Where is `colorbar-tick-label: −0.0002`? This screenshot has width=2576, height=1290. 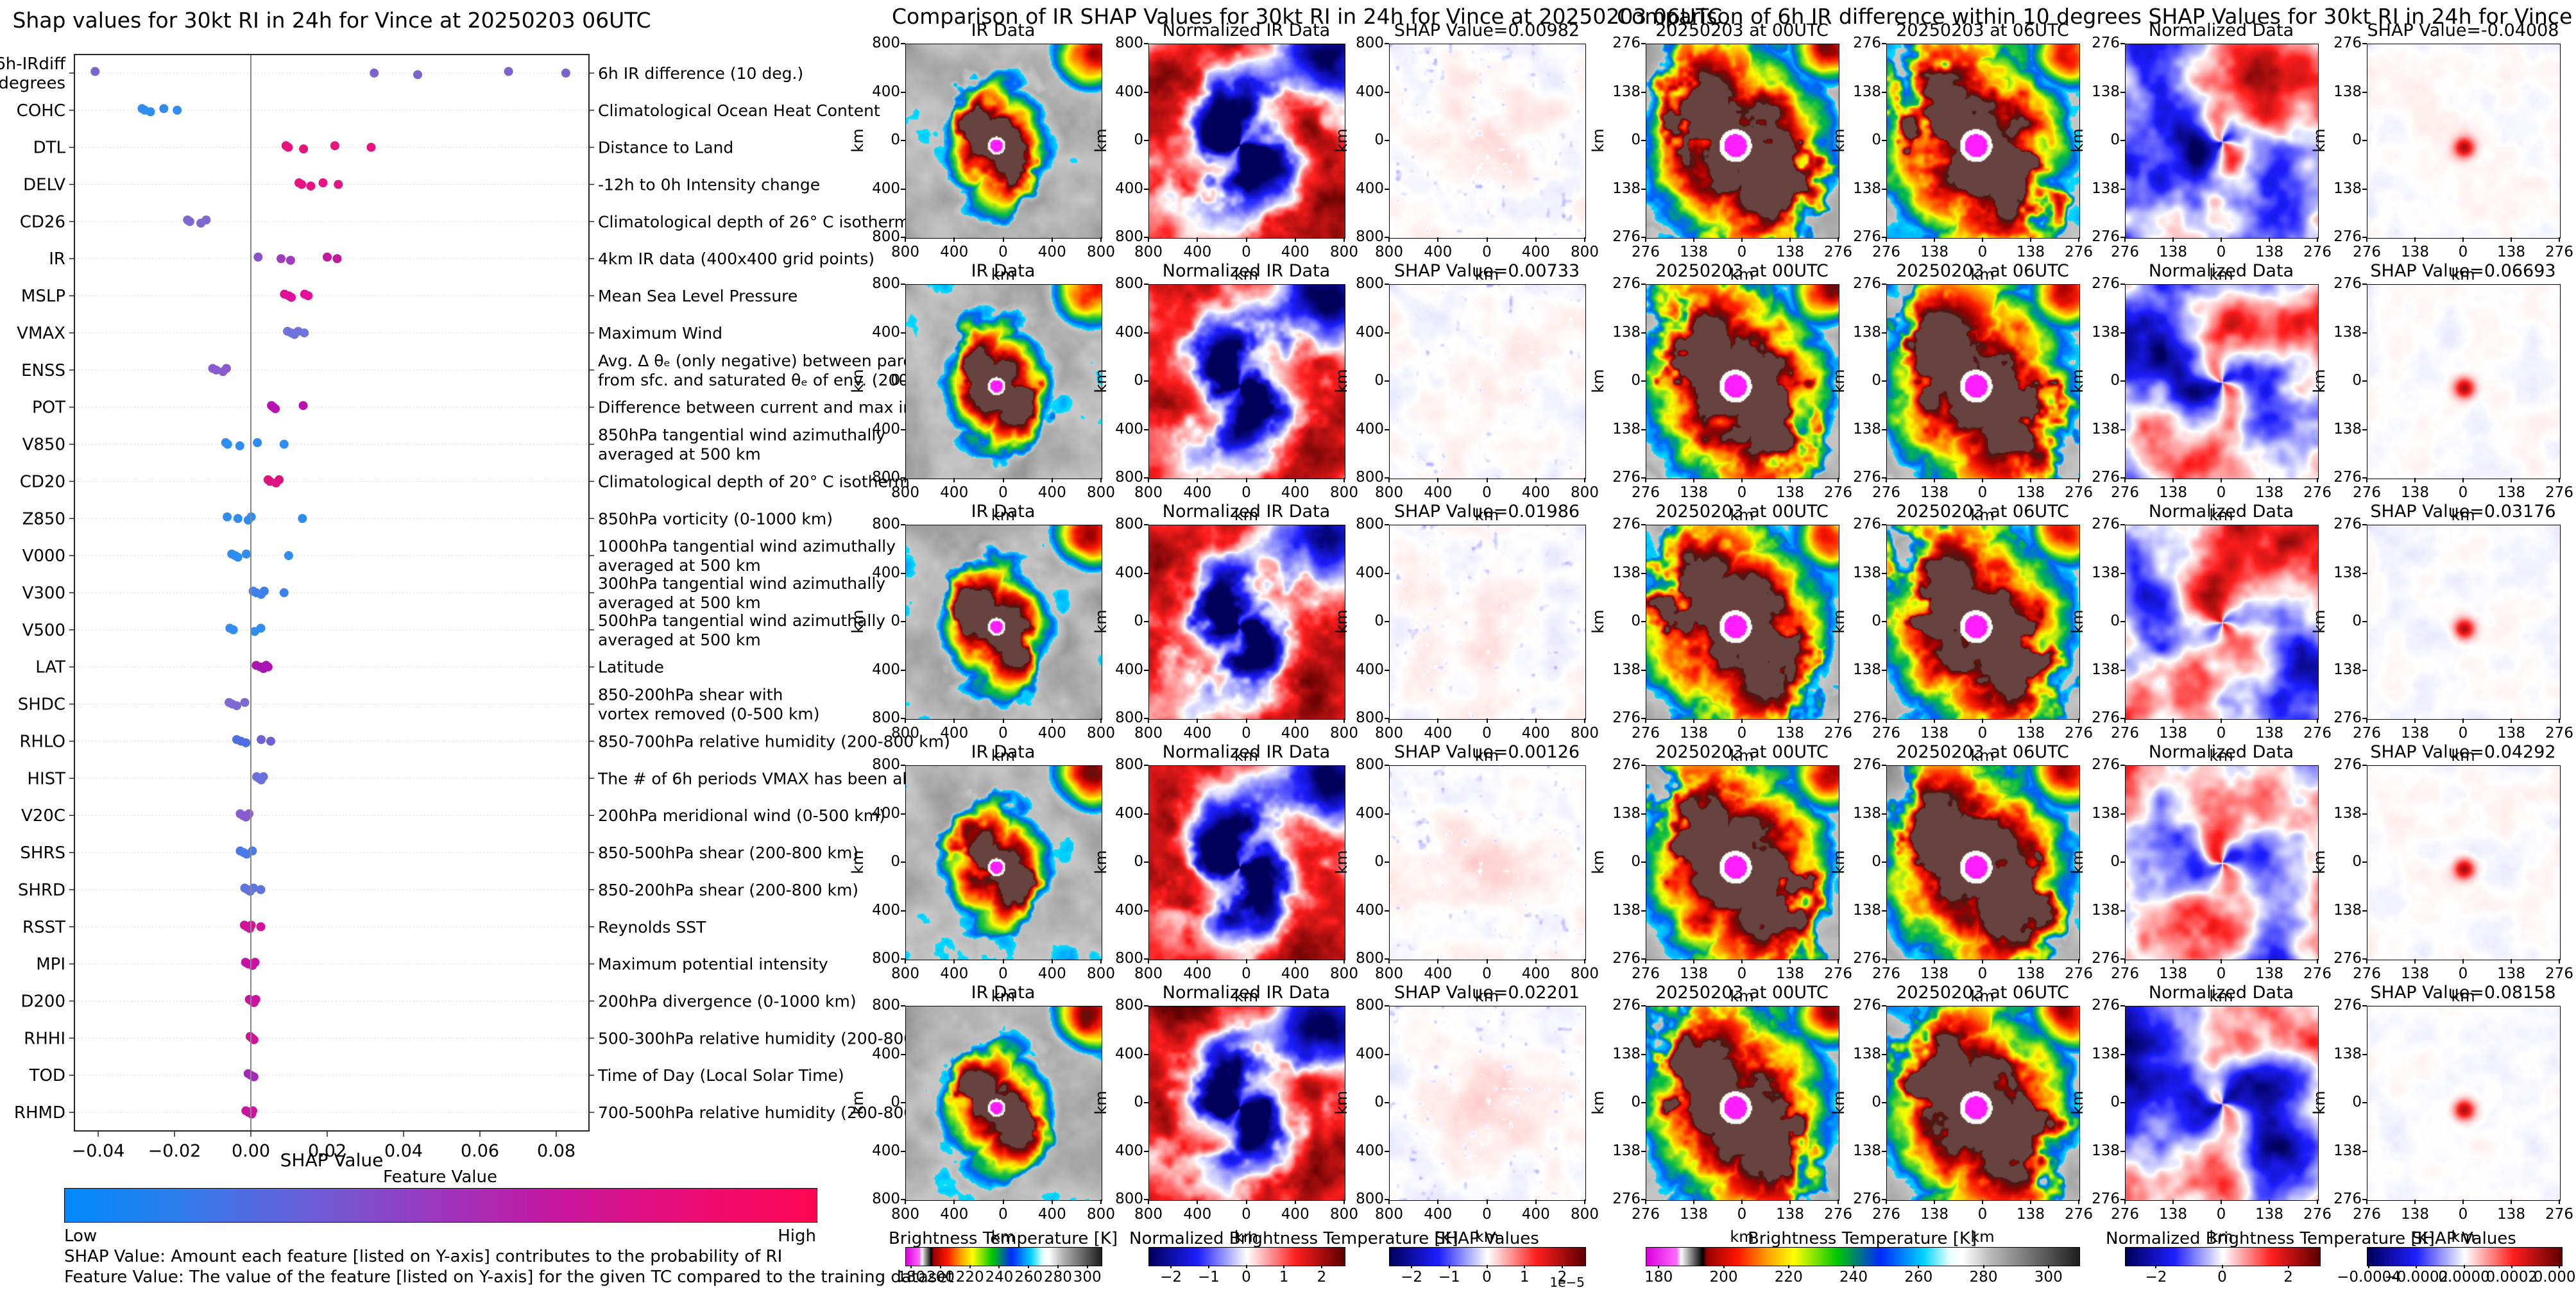
colorbar-tick-label: −0.0002 is located at coordinates (2416, 1277).